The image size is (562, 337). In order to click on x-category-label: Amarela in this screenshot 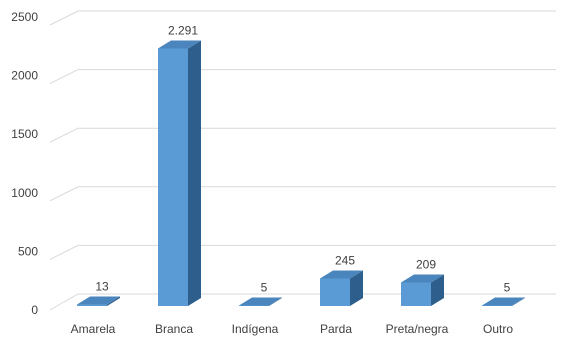, I will do `click(93, 329)`.